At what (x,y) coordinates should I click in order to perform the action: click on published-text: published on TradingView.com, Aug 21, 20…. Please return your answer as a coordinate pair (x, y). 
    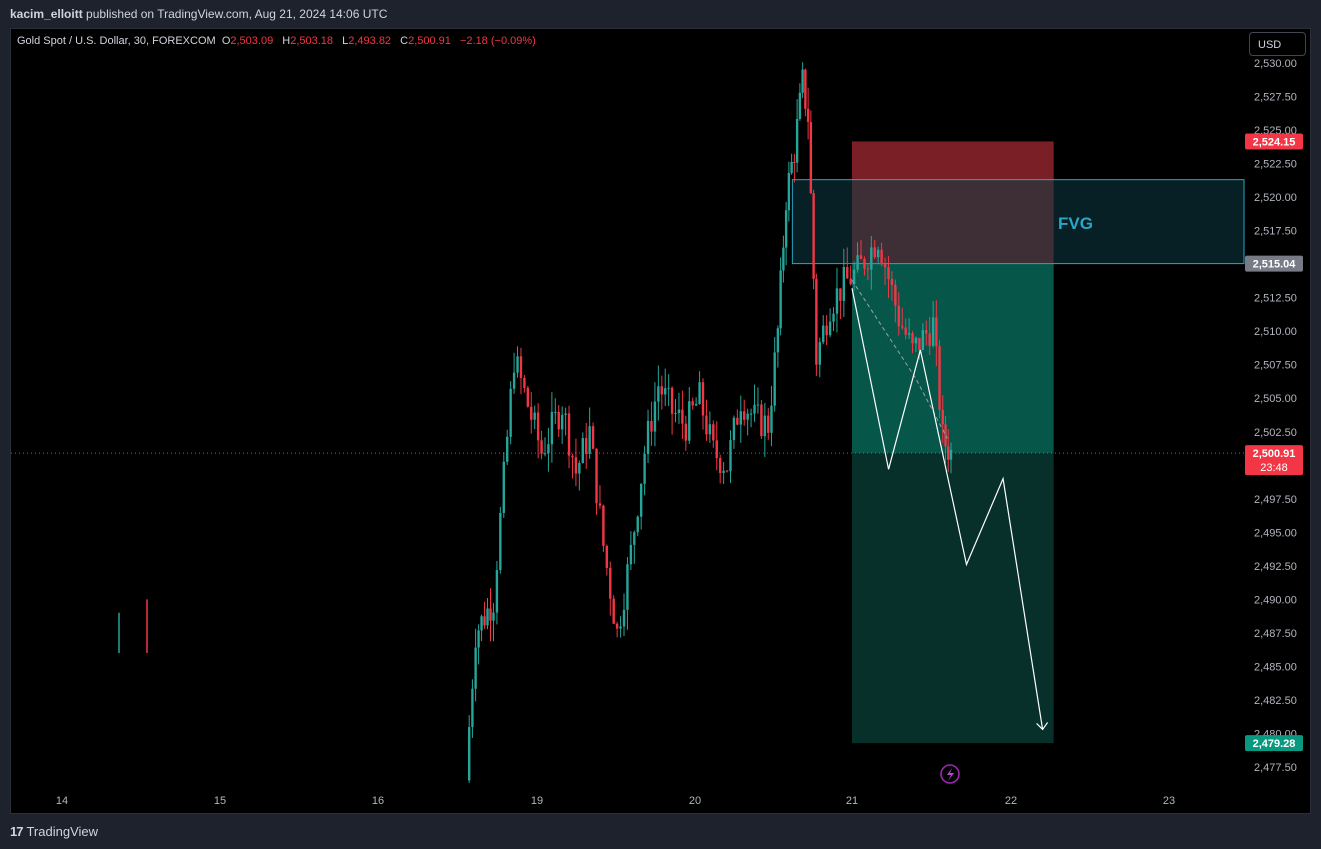
    Looking at the image, I should click on (237, 14).